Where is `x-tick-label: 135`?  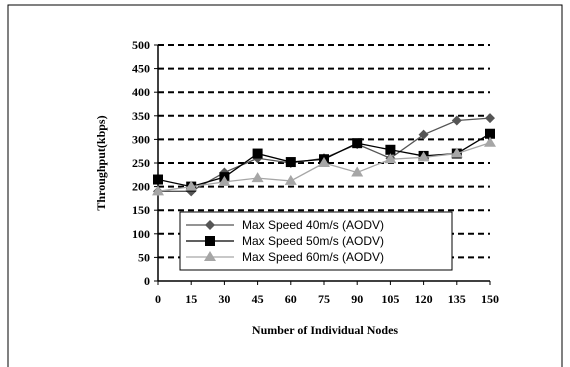
x-tick-label: 135 is located at coordinates (457, 299).